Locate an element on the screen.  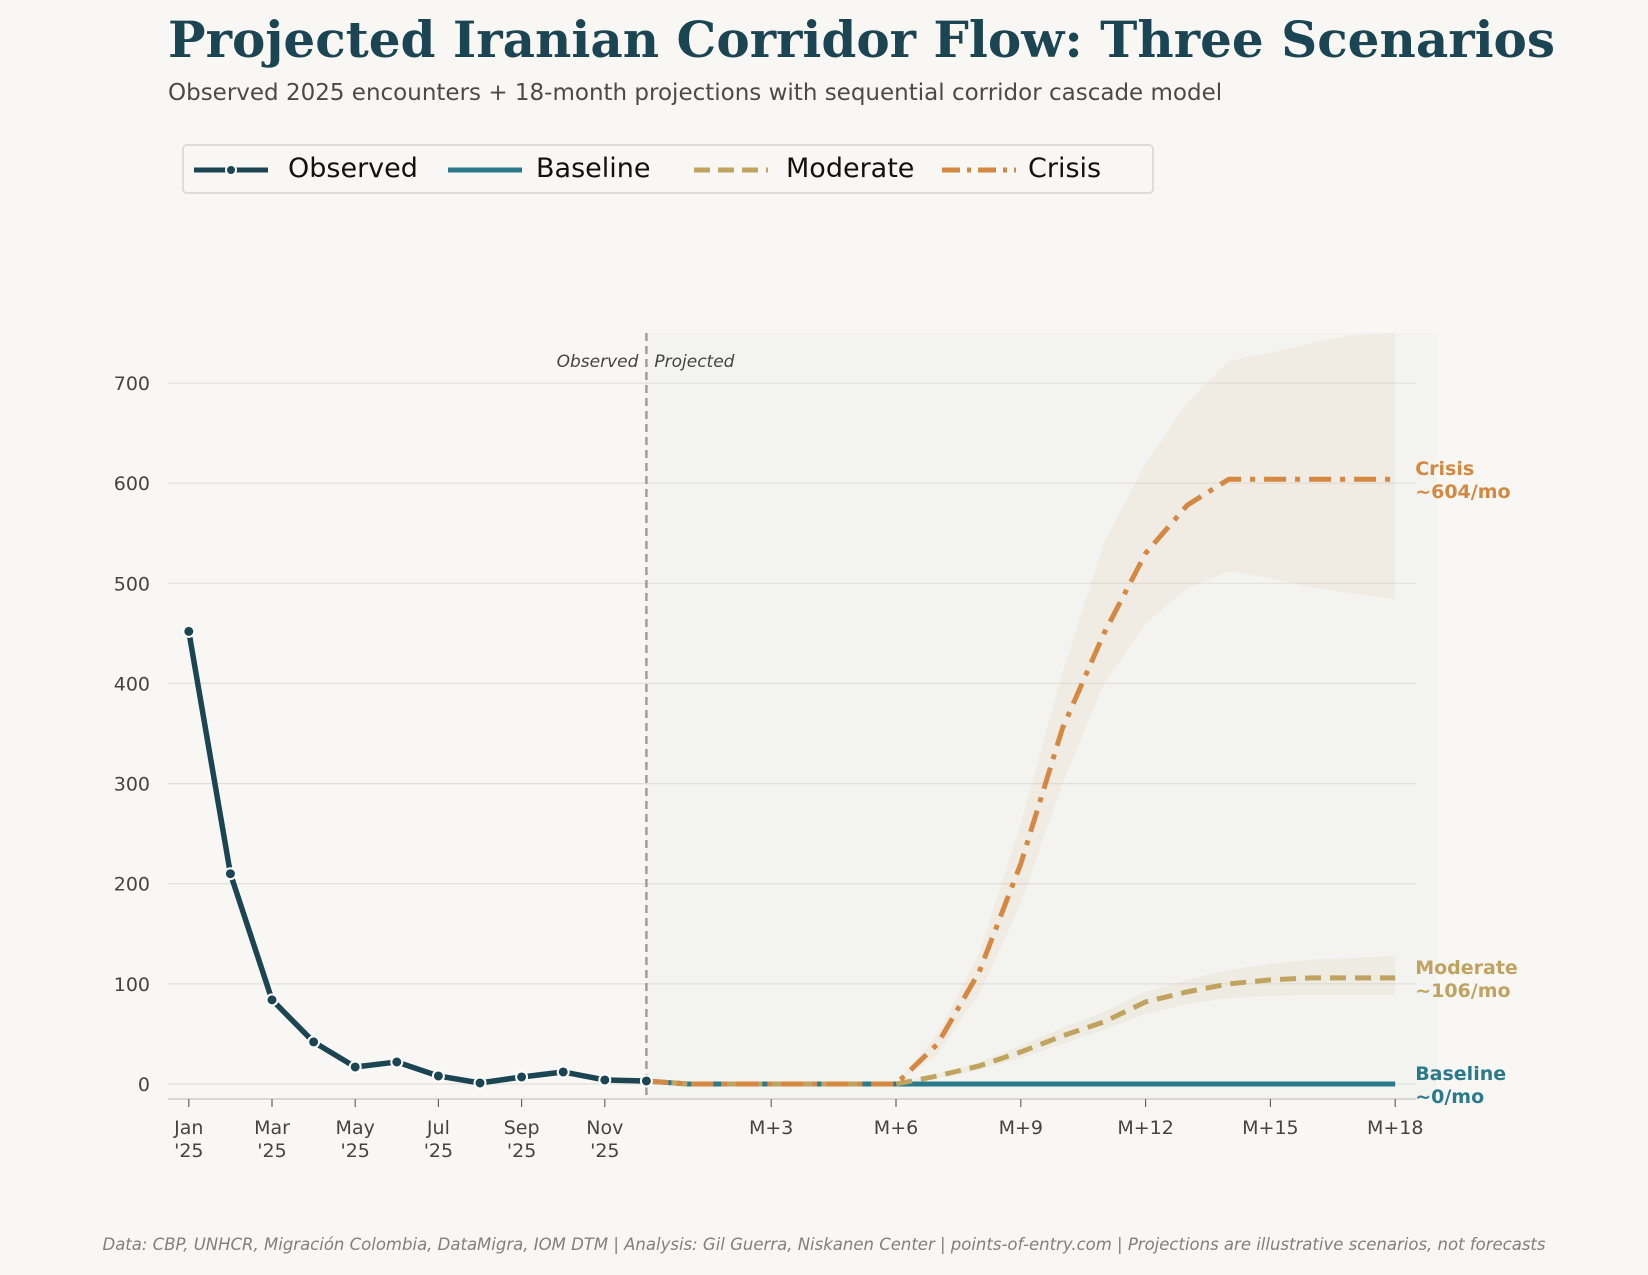
end-label-moderate: Moderate ~106/mo is located at coordinates (1466, 979).